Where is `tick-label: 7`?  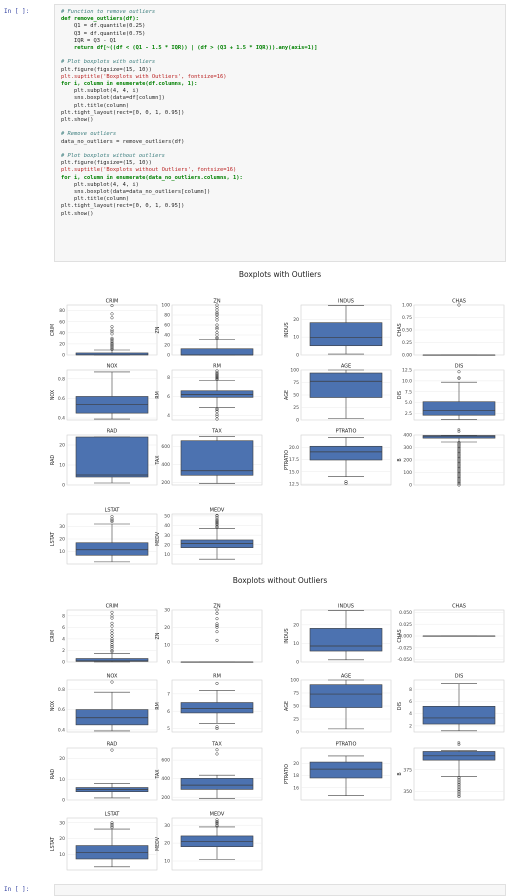
tick-label: 7 is located at coordinates (168, 694).